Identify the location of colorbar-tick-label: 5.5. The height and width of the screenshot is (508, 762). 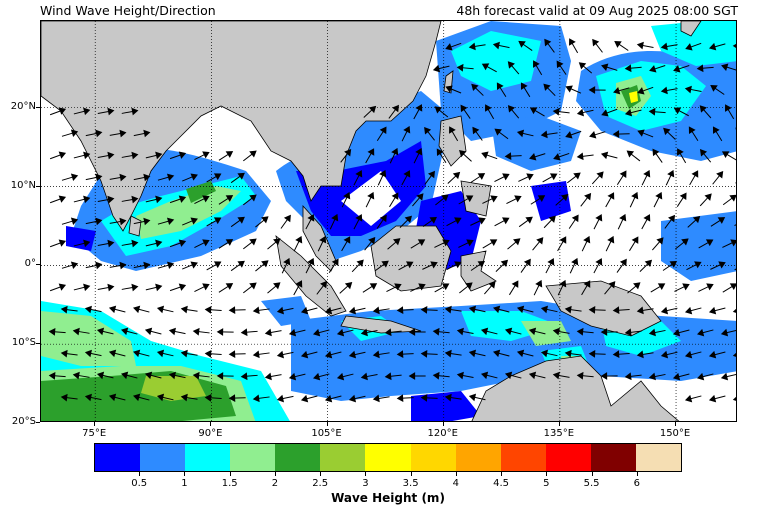
(591, 483).